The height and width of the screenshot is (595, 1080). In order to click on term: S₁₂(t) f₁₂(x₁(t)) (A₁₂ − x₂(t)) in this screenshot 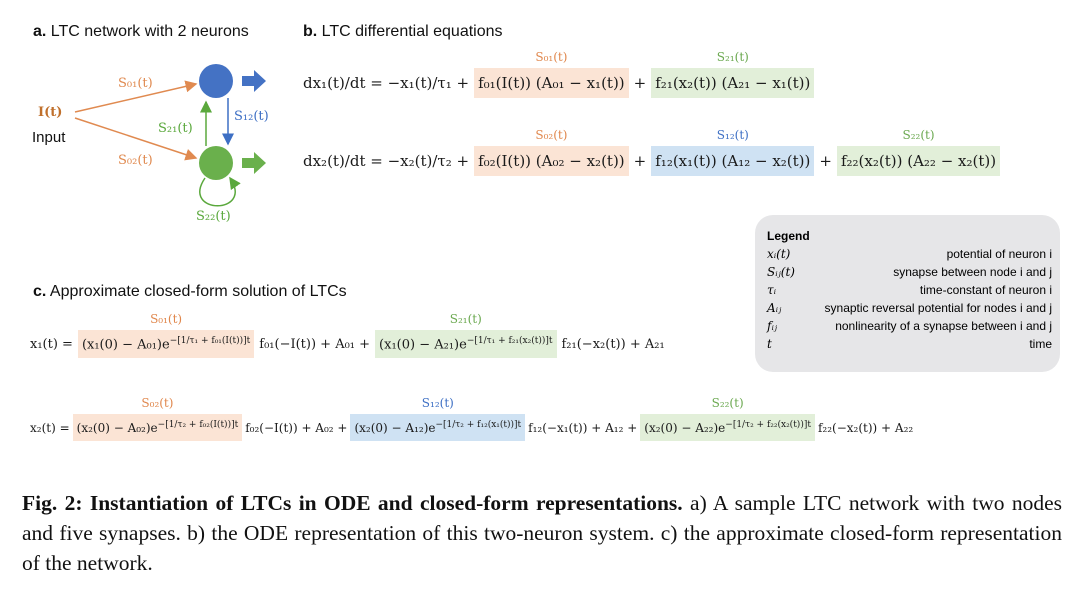, I will do `click(733, 152)`.